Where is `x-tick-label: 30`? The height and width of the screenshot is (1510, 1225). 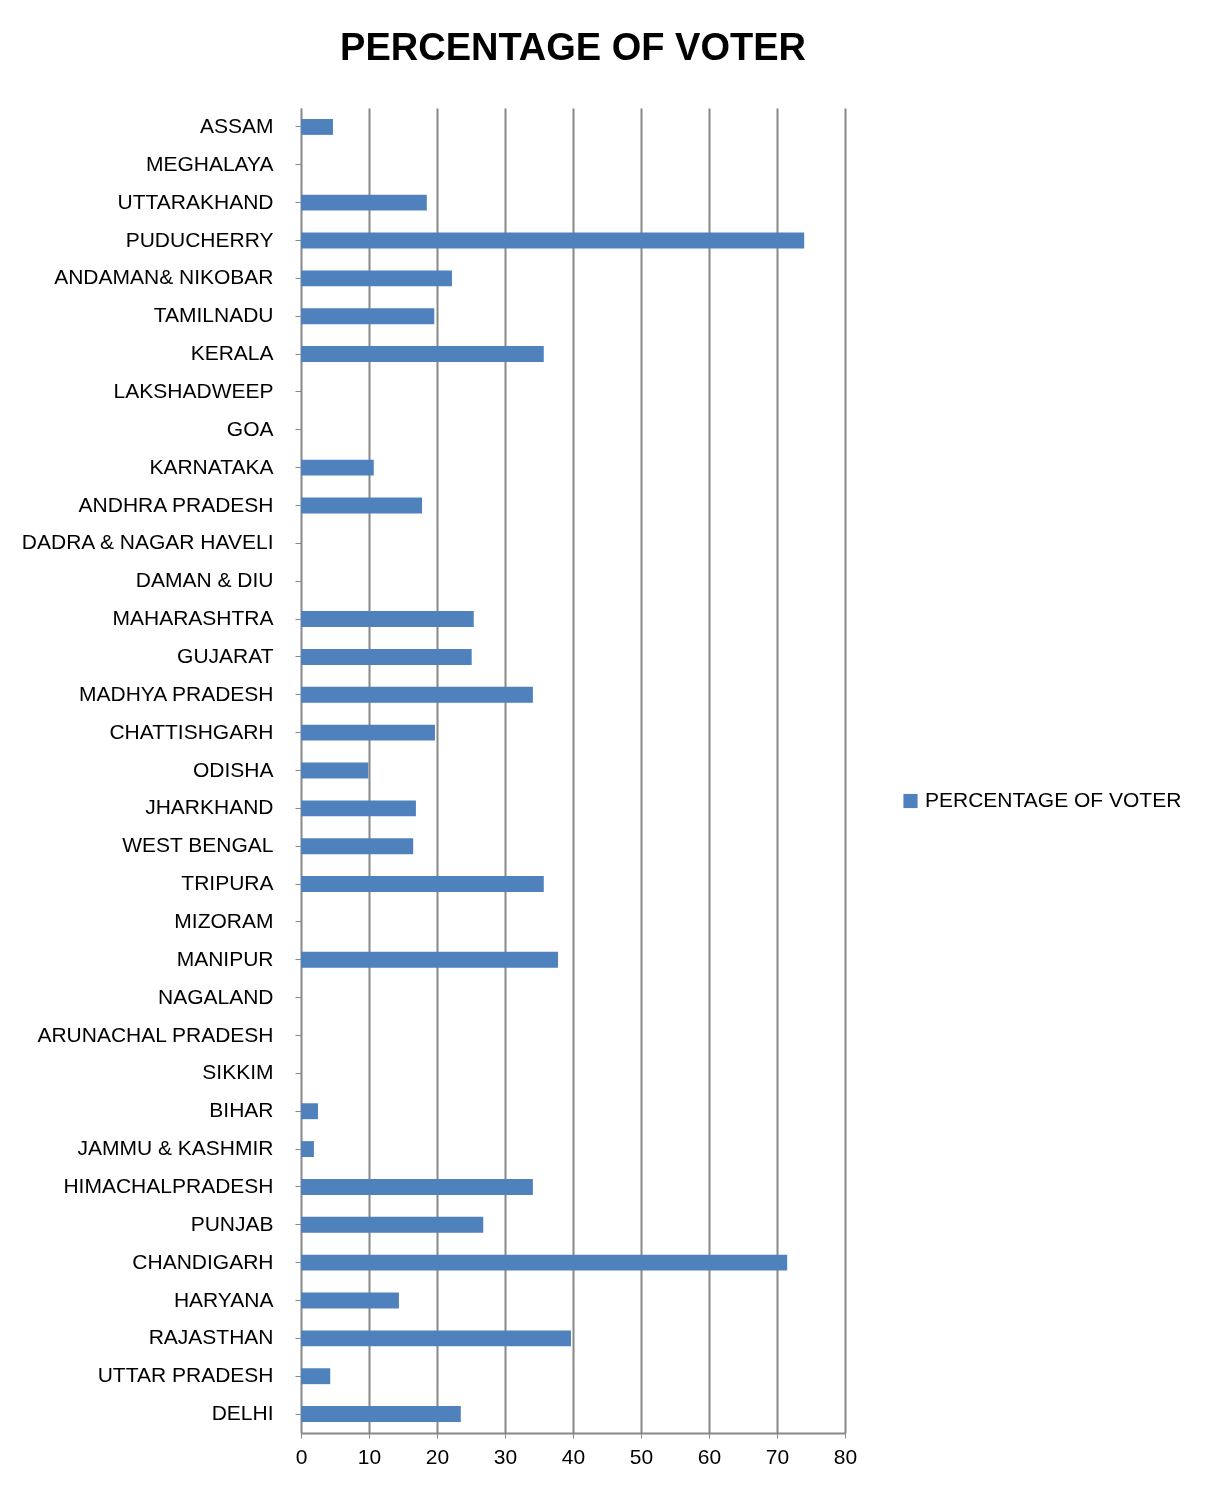
x-tick-label: 30 is located at coordinates (505, 1456).